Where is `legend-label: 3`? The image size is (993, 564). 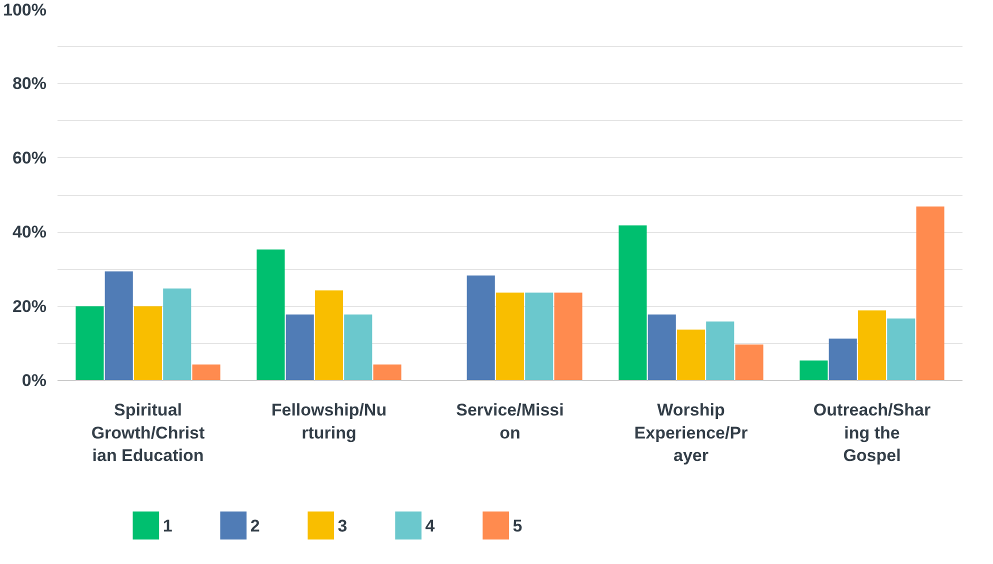
legend-label: 3 is located at coordinates (343, 526).